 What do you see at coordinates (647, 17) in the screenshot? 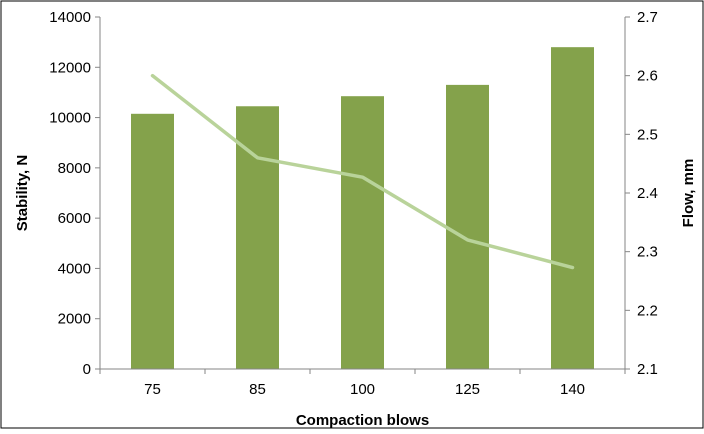
I see `y-right-tick-label: 2.7` at bounding box center [647, 17].